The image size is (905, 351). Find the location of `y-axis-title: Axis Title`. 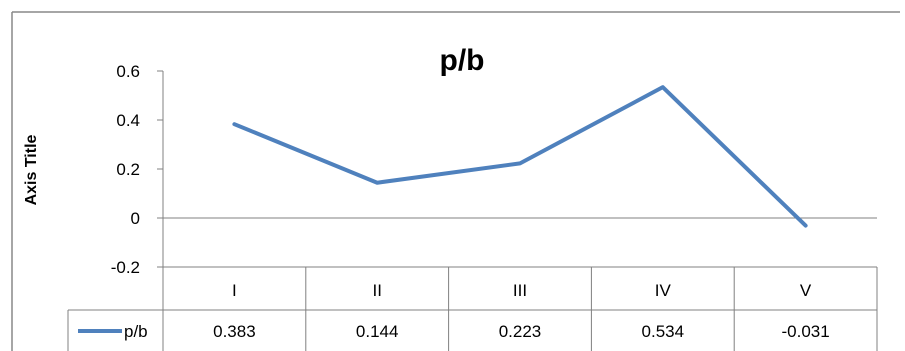

y-axis-title: Axis Title is located at coordinates (31, 169).